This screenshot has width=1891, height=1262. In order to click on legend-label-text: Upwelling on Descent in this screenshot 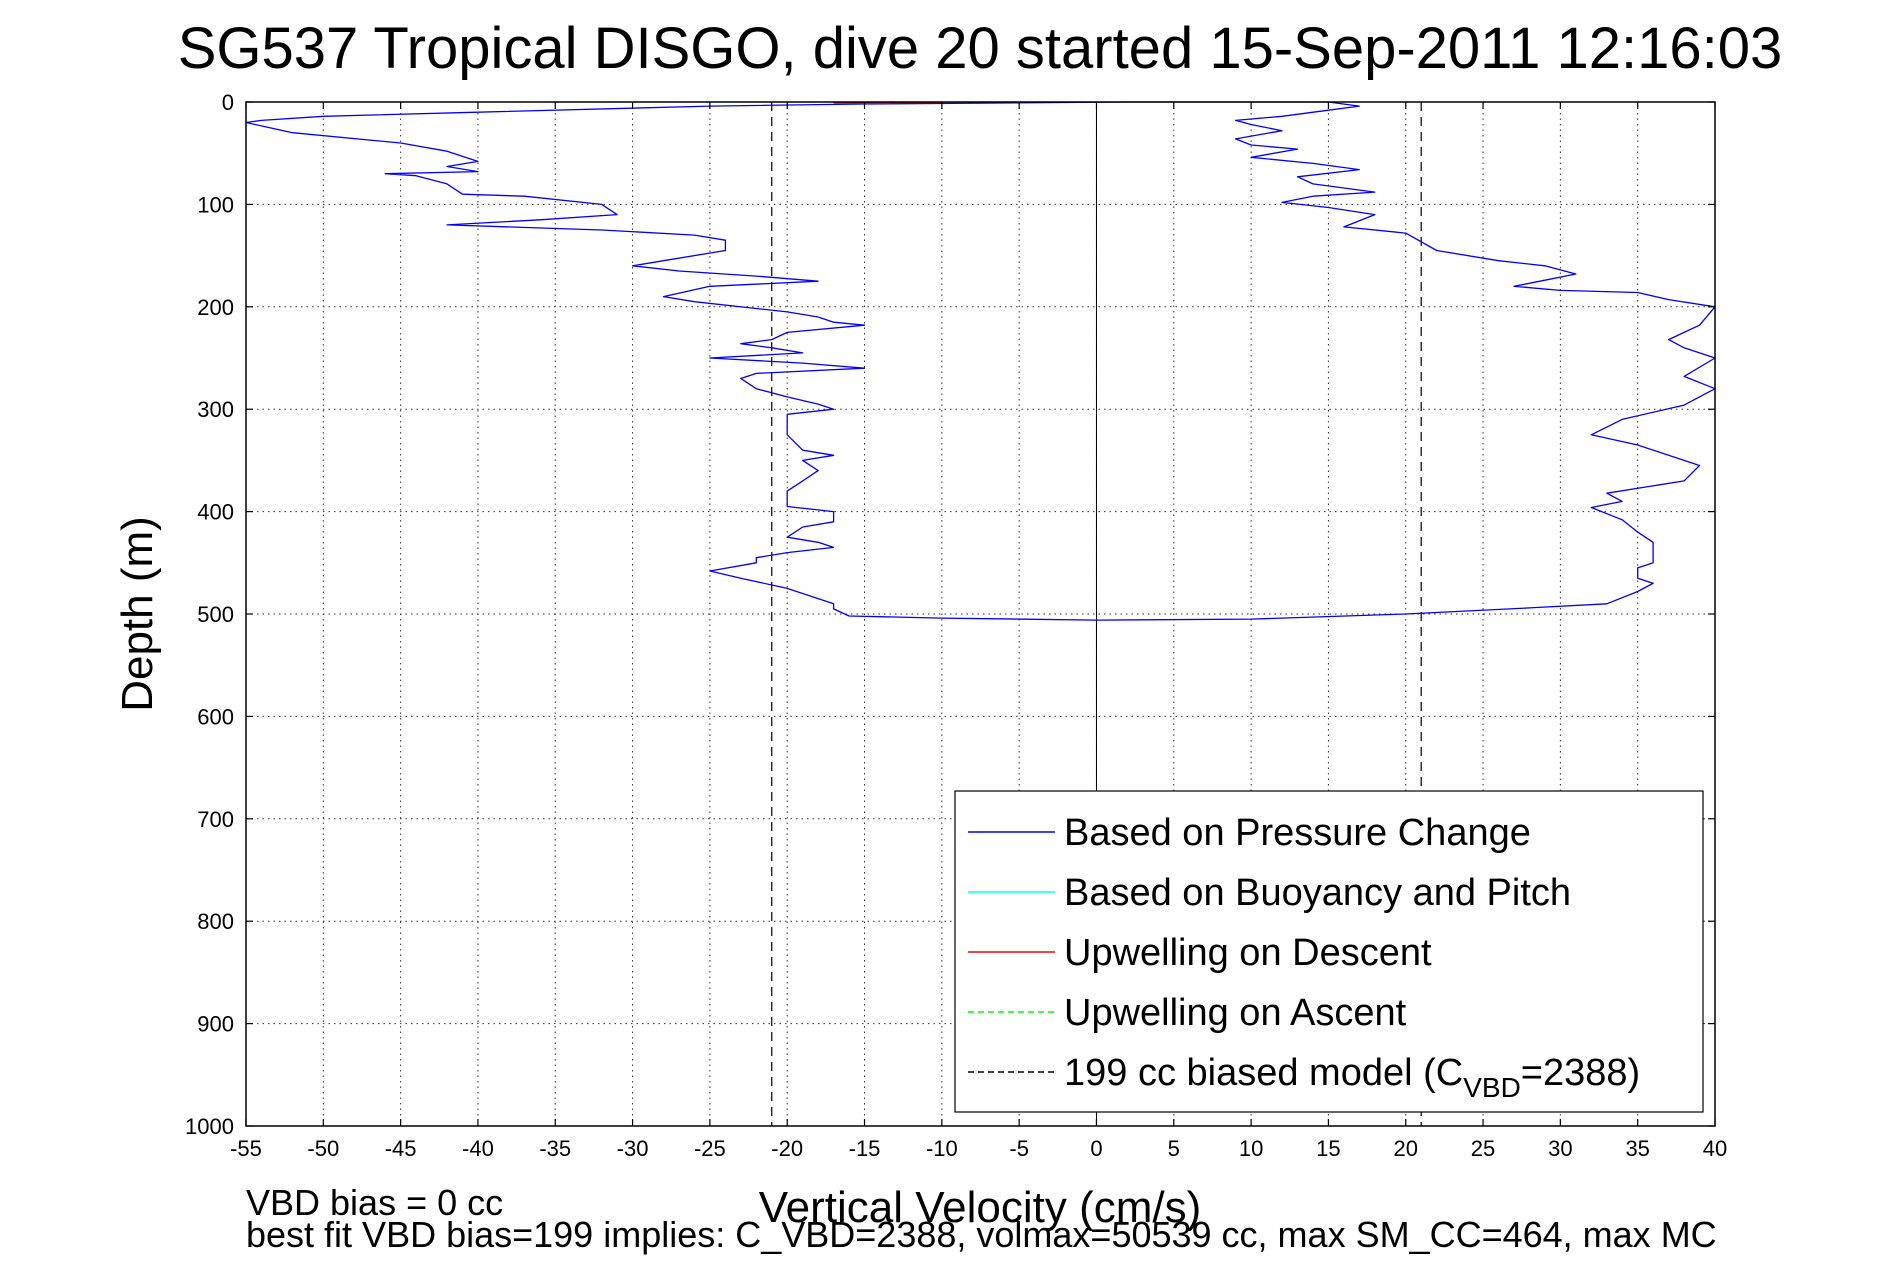, I will do `click(1248, 953)`.